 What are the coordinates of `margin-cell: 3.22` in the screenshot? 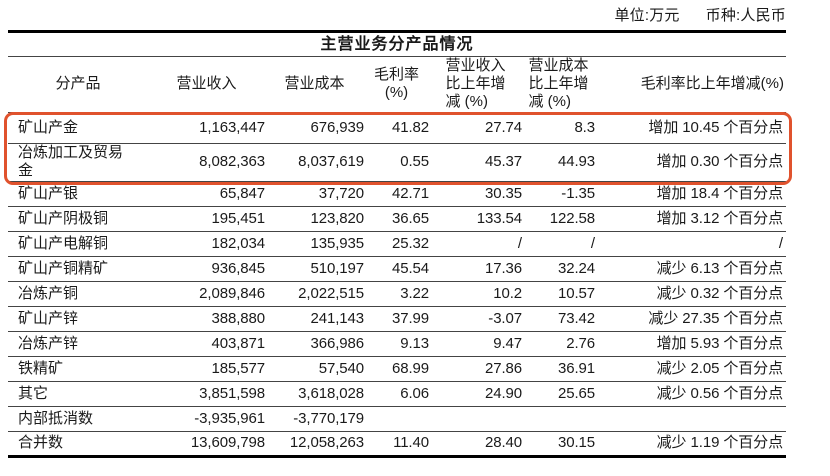 It's located at (396, 294).